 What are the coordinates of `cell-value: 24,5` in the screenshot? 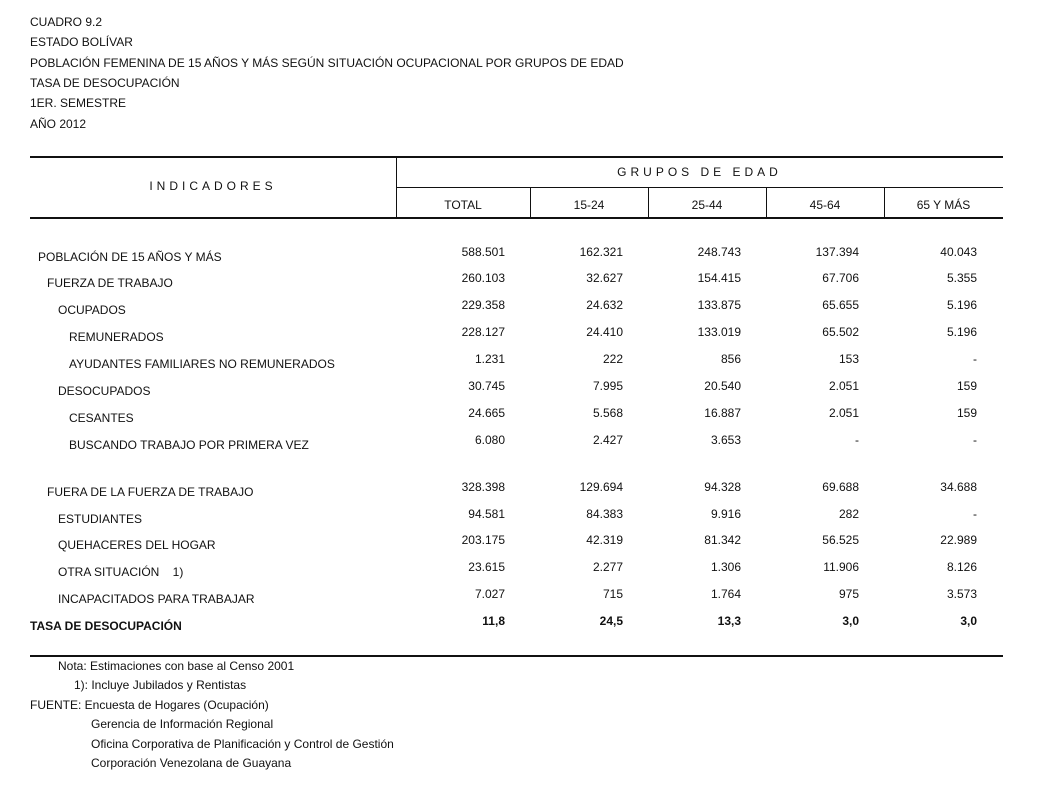 It's located at (611, 621).